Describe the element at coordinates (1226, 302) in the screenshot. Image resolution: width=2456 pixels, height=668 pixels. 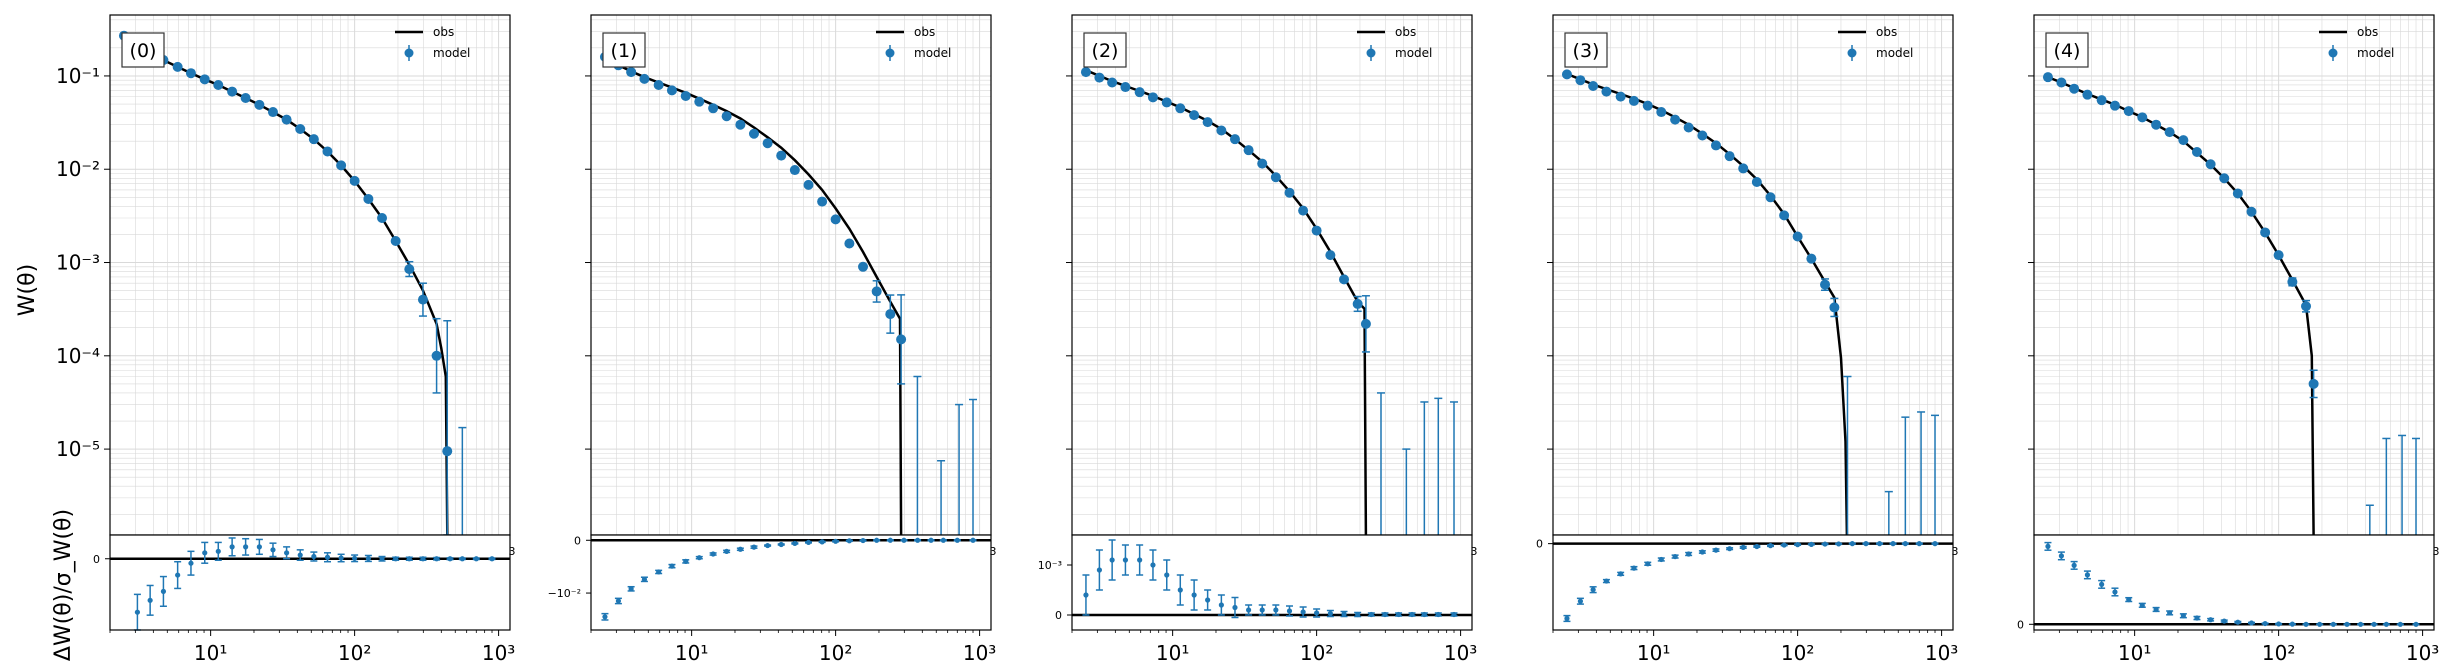
I see `obs-line` at that location.